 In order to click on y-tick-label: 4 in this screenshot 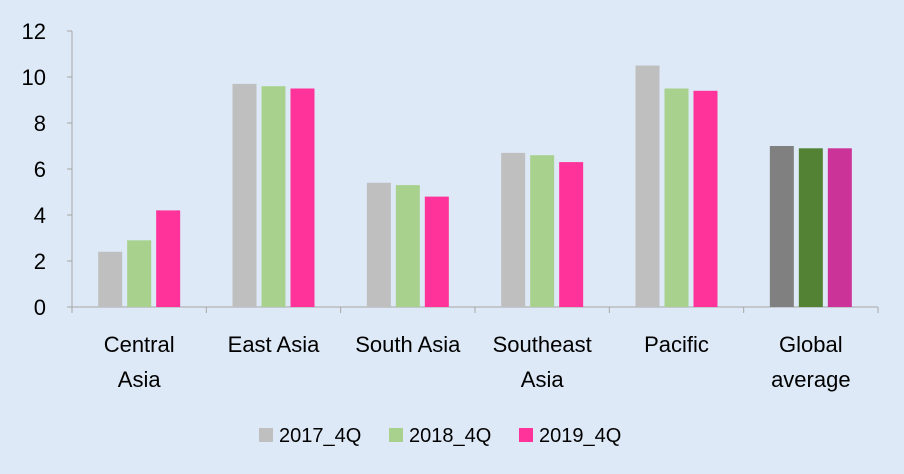, I will do `click(40, 215)`.